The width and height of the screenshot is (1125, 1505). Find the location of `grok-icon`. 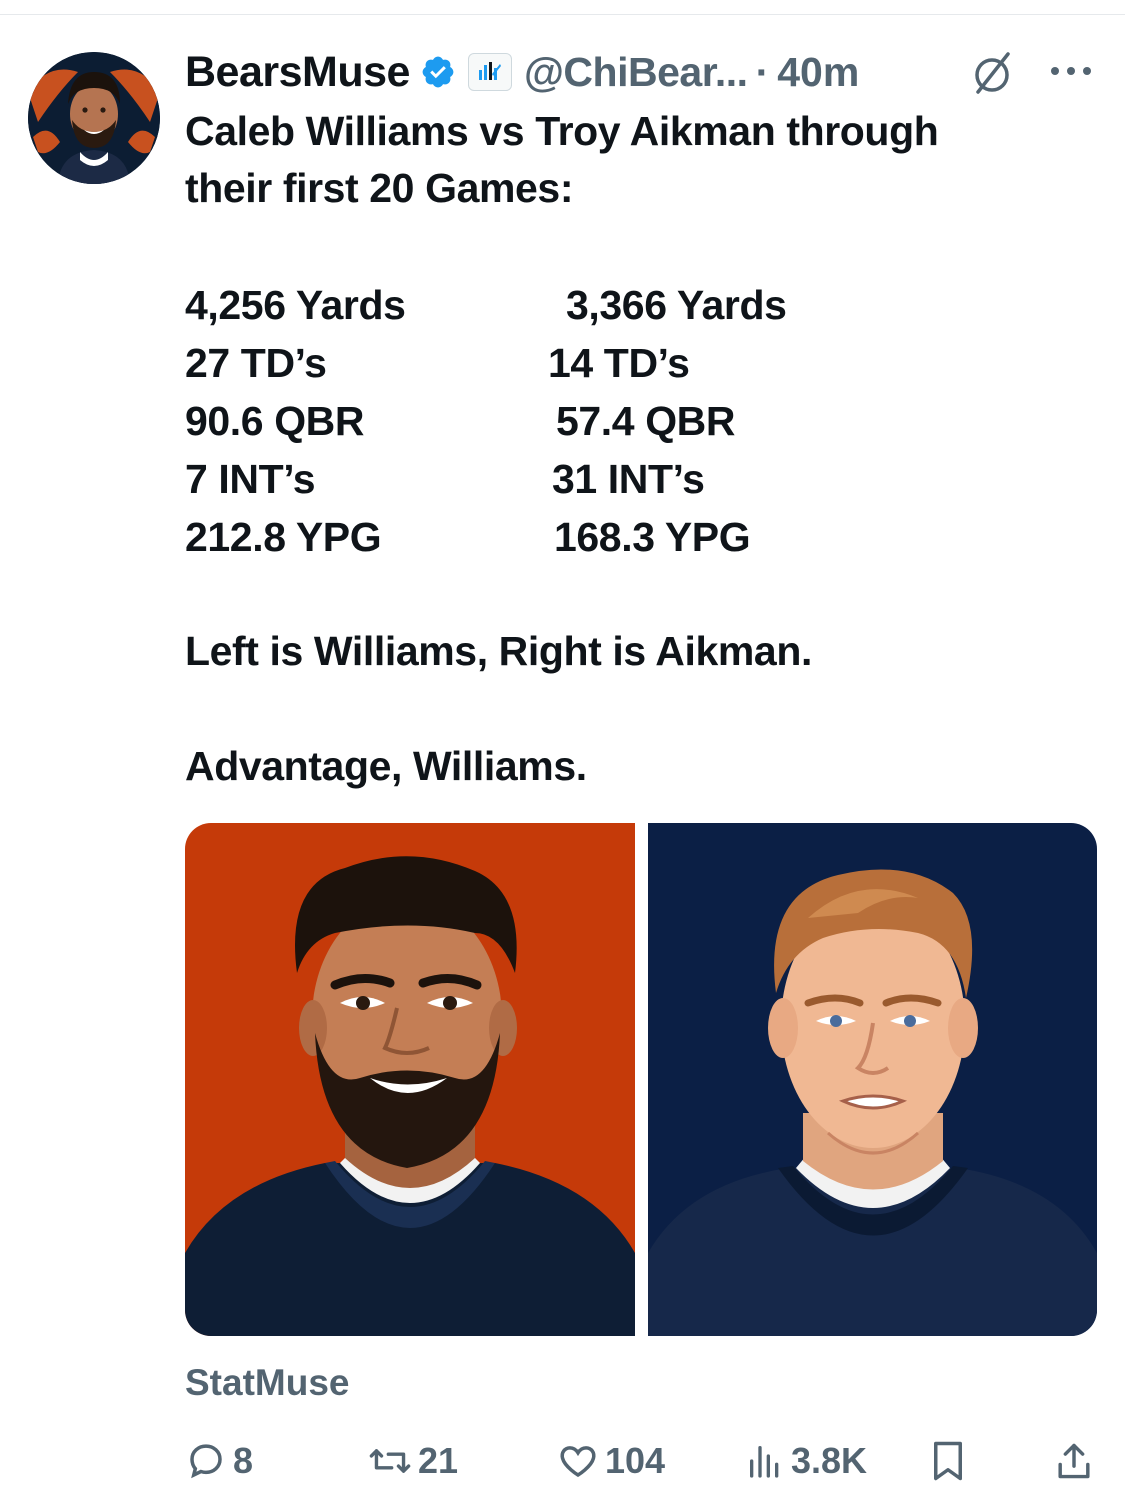

grok-icon is located at coordinates (993, 73).